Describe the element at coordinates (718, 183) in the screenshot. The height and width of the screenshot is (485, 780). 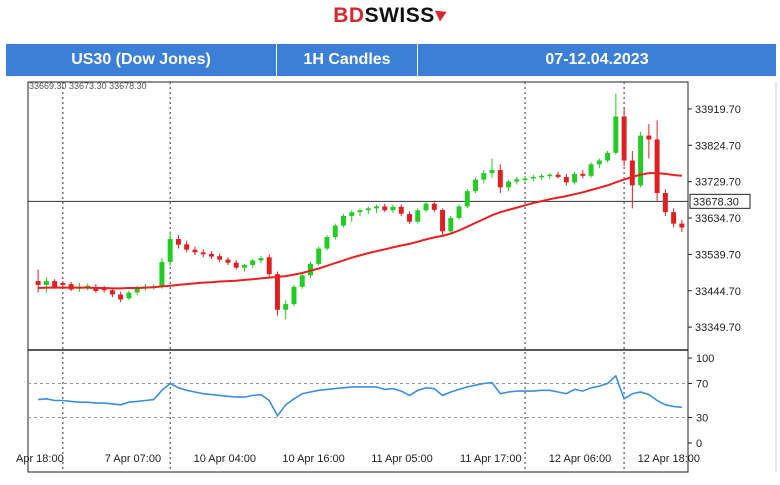
I see `y-tick-label: 33729.70` at that location.